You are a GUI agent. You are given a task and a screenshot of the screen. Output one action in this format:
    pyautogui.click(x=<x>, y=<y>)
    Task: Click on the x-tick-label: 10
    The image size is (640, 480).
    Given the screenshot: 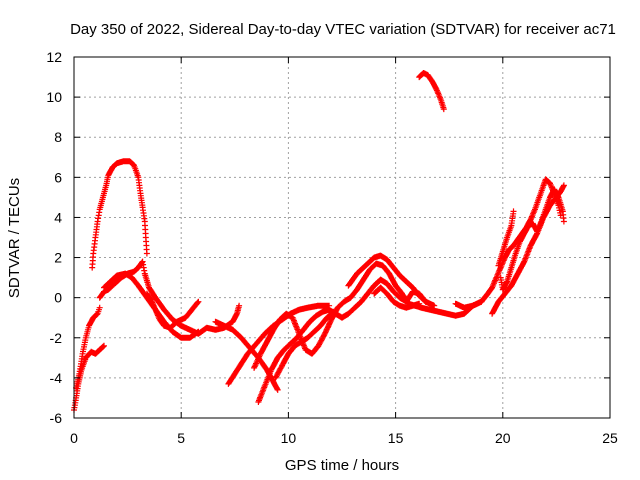 What is the action you would take?
    pyautogui.click(x=289, y=438)
    